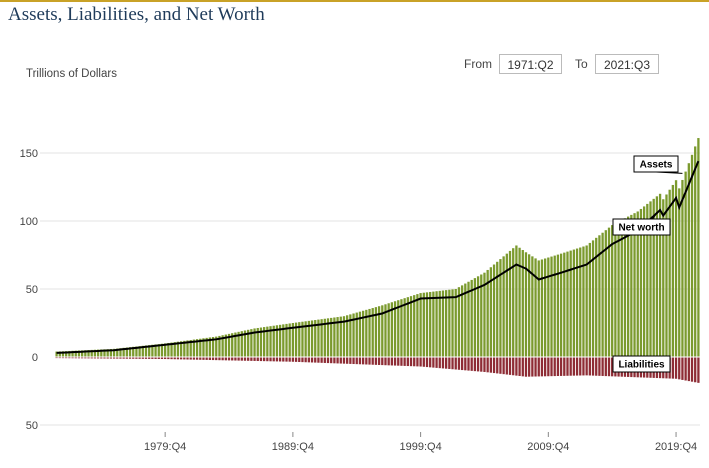 The width and height of the screenshot is (709, 468). What do you see at coordinates (35, 358) in the screenshot?
I see `y-tick-label: 0` at bounding box center [35, 358].